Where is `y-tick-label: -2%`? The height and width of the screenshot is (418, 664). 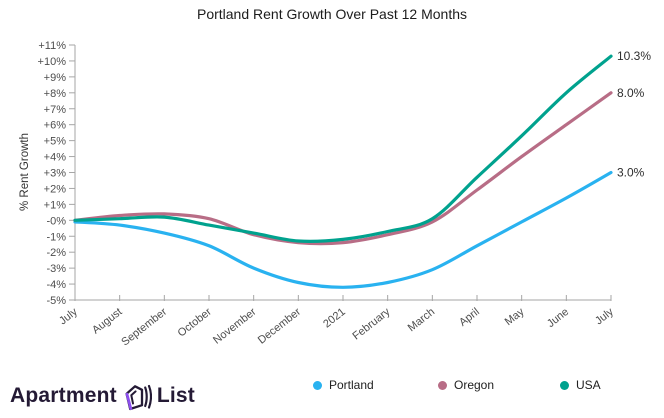
y-tick-label: -2% is located at coordinates (56, 253).